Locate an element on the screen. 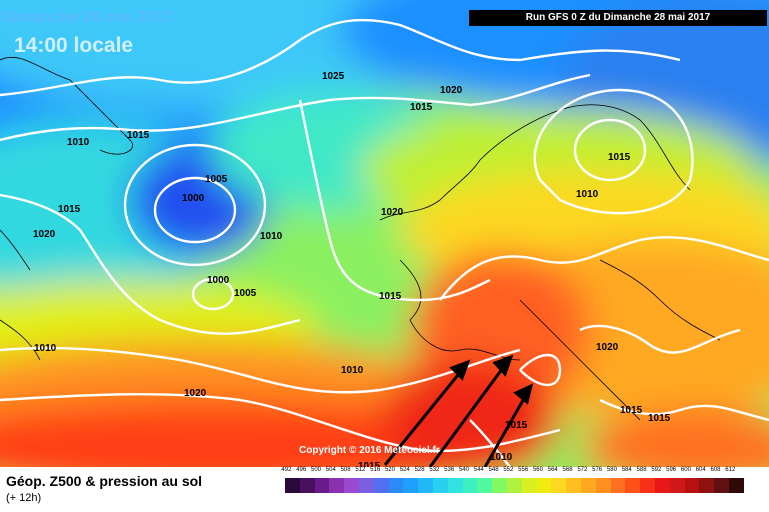 The height and width of the screenshot is (512, 769). legend-tick-label: 576 is located at coordinates (597, 470).